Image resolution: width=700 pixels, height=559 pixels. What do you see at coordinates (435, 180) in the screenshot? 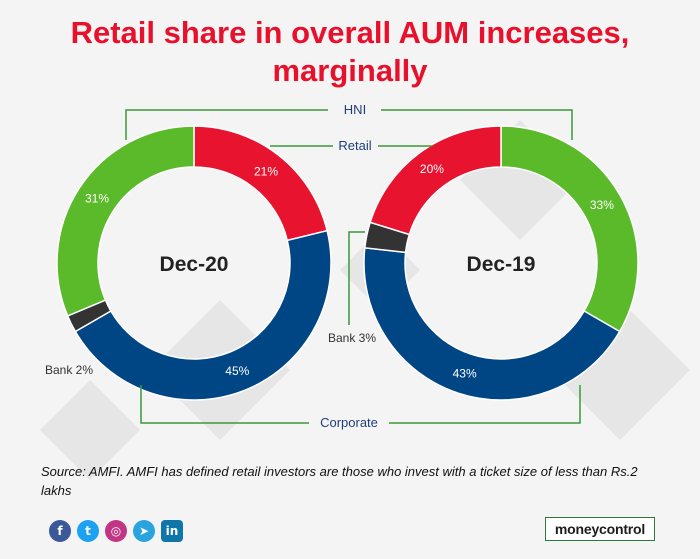
I see `slice-dec-19-retail` at bounding box center [435, 180].